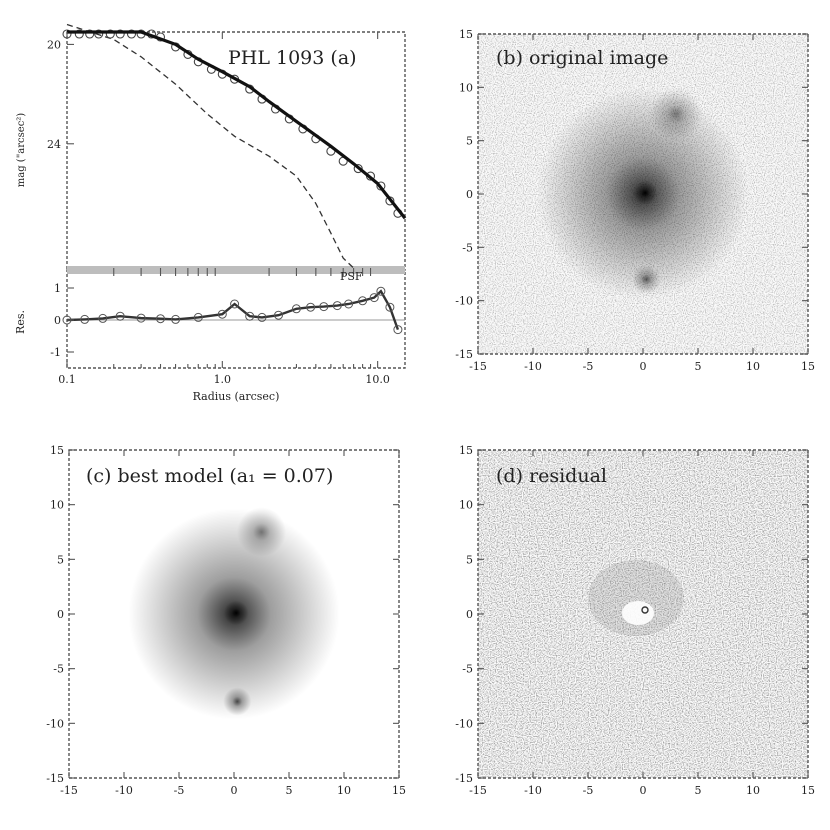 This screenshot has width=830, height=830. Describe the element at coordinates (399, 790) in the screenshot. I see `panel-c-xtick-label: 15` at that location.